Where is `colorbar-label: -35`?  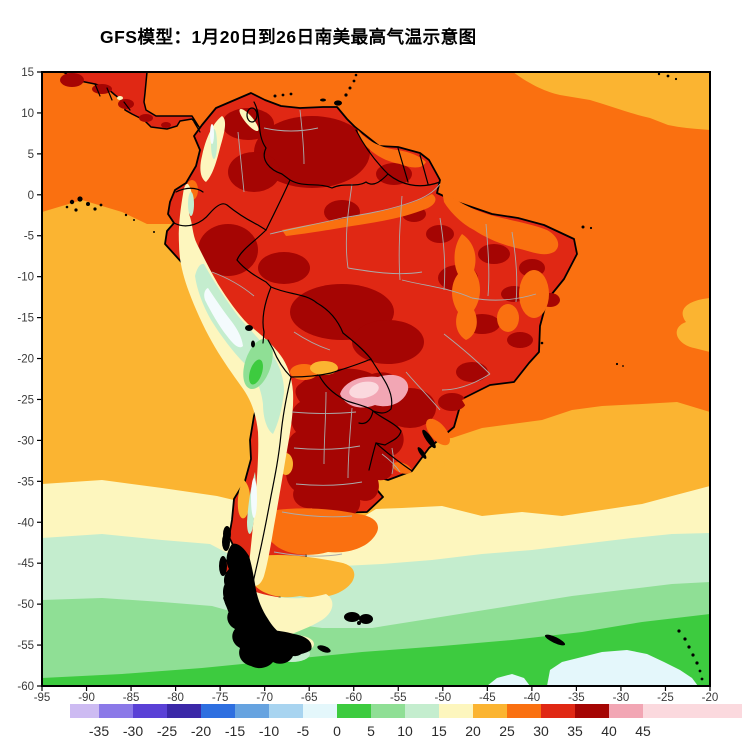
colorbar-label: -35 is located at coordinates (99, 731).